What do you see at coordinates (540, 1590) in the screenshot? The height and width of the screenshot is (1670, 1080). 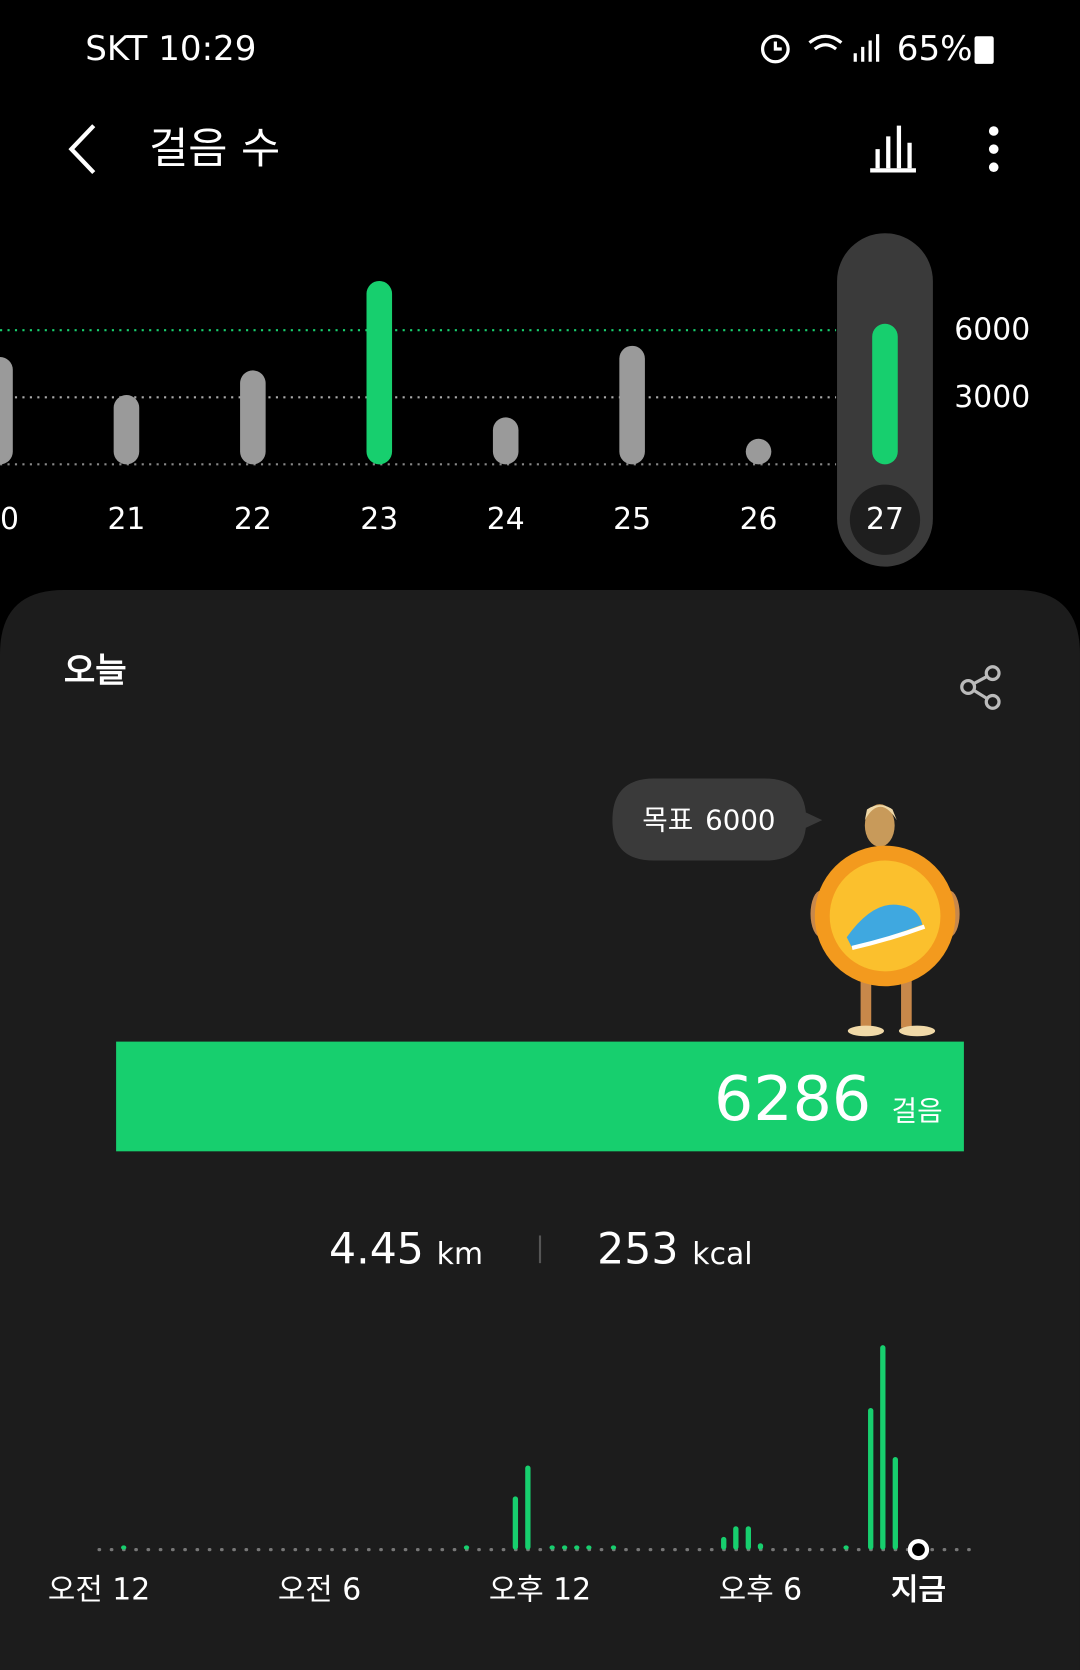 I see `x-tick-label: 오후 12` at bounding box center [540, 1590].